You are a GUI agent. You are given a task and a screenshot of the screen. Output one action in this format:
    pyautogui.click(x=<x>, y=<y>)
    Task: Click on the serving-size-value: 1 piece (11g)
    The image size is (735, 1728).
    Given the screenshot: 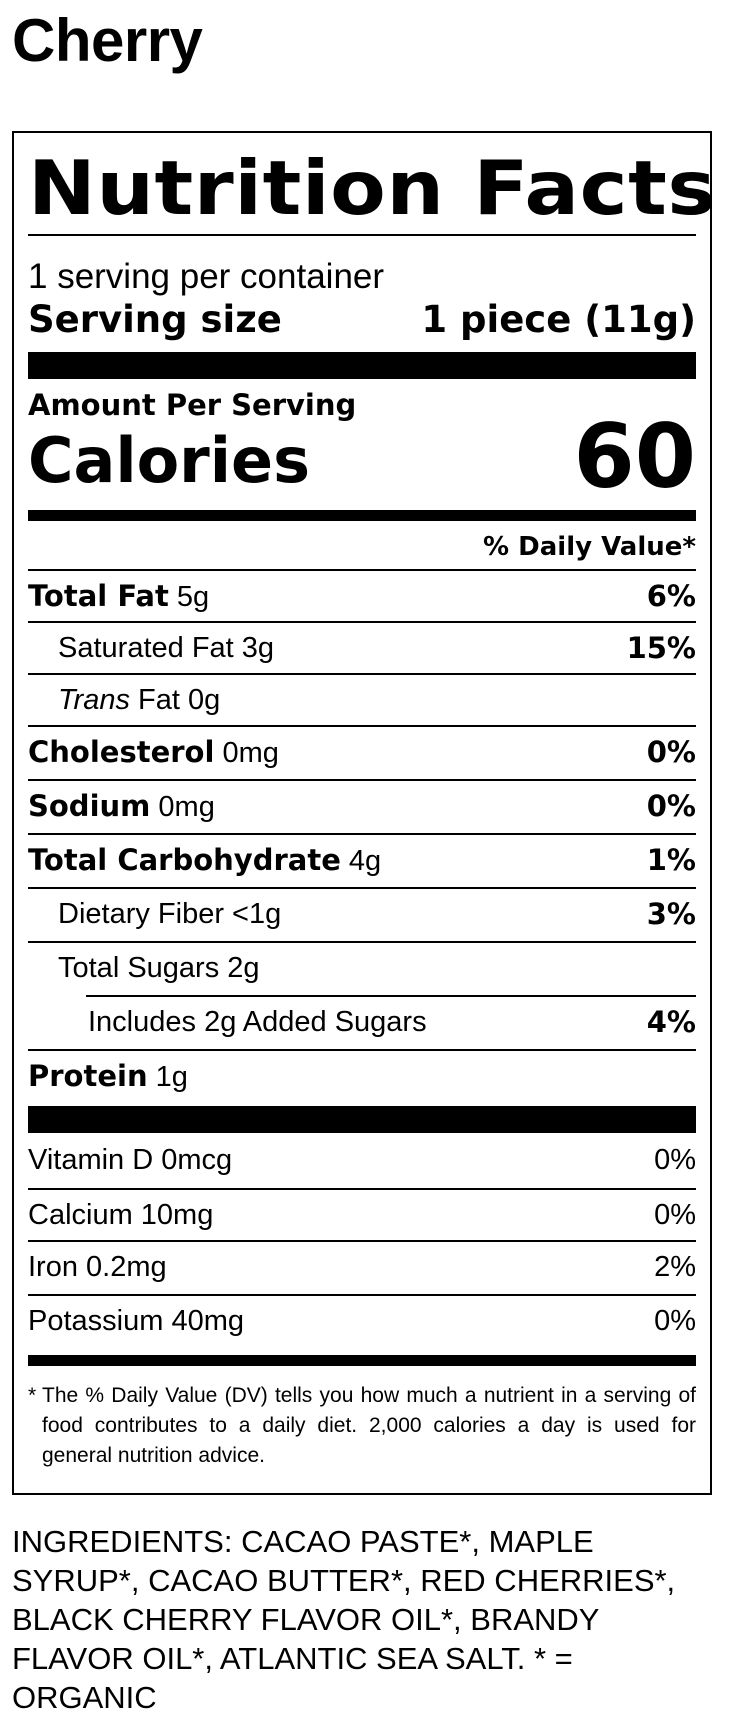 What is the action you would take?
    pyautogui.click(x=558, y=319)
    